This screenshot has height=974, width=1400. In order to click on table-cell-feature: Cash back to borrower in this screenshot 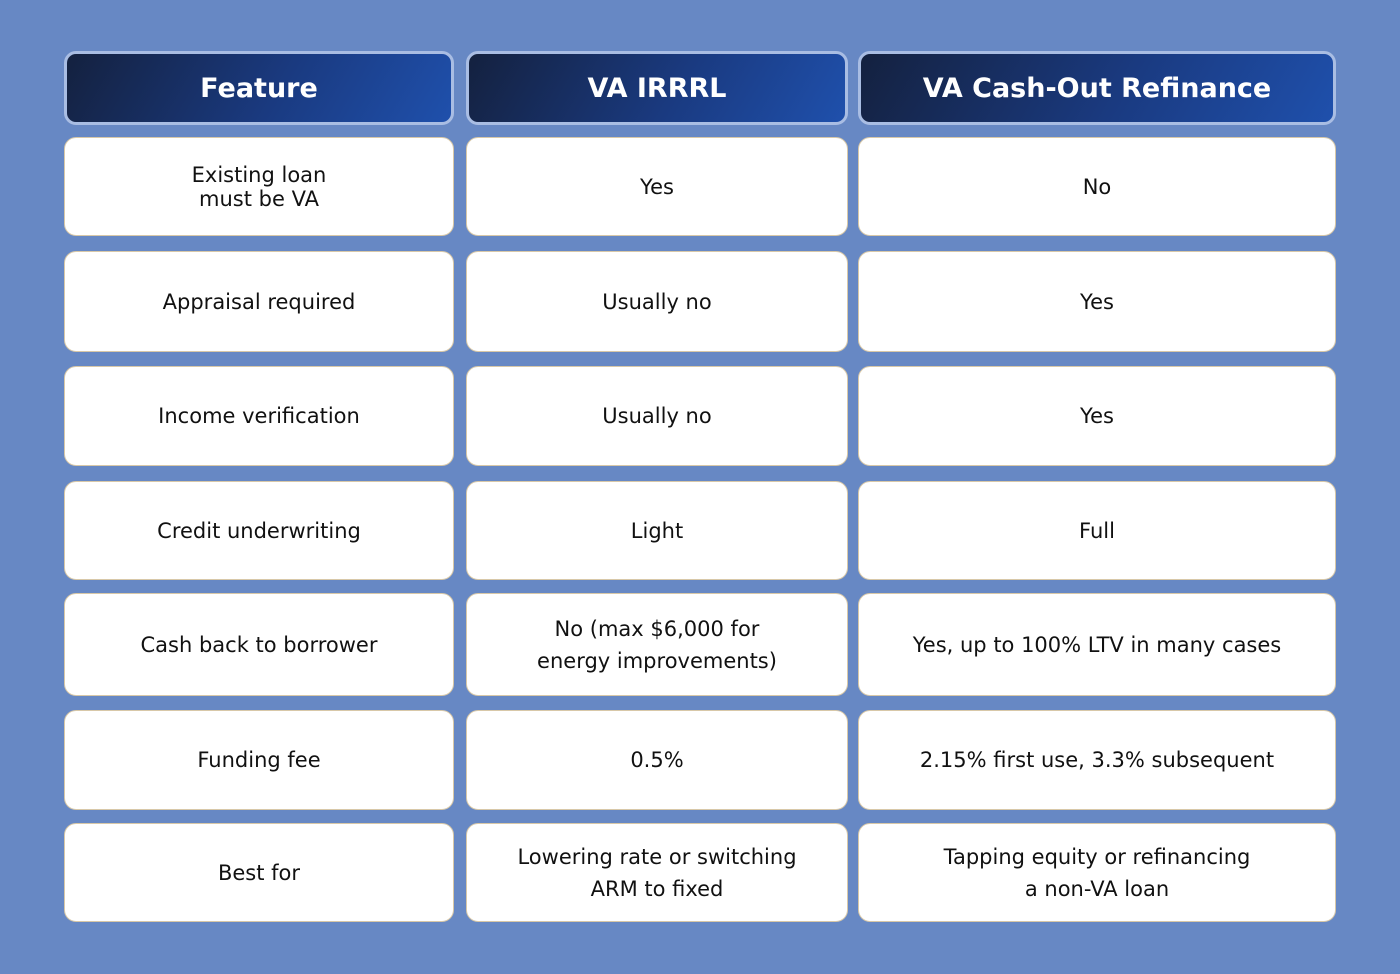, I will do `click(259, 644)`.